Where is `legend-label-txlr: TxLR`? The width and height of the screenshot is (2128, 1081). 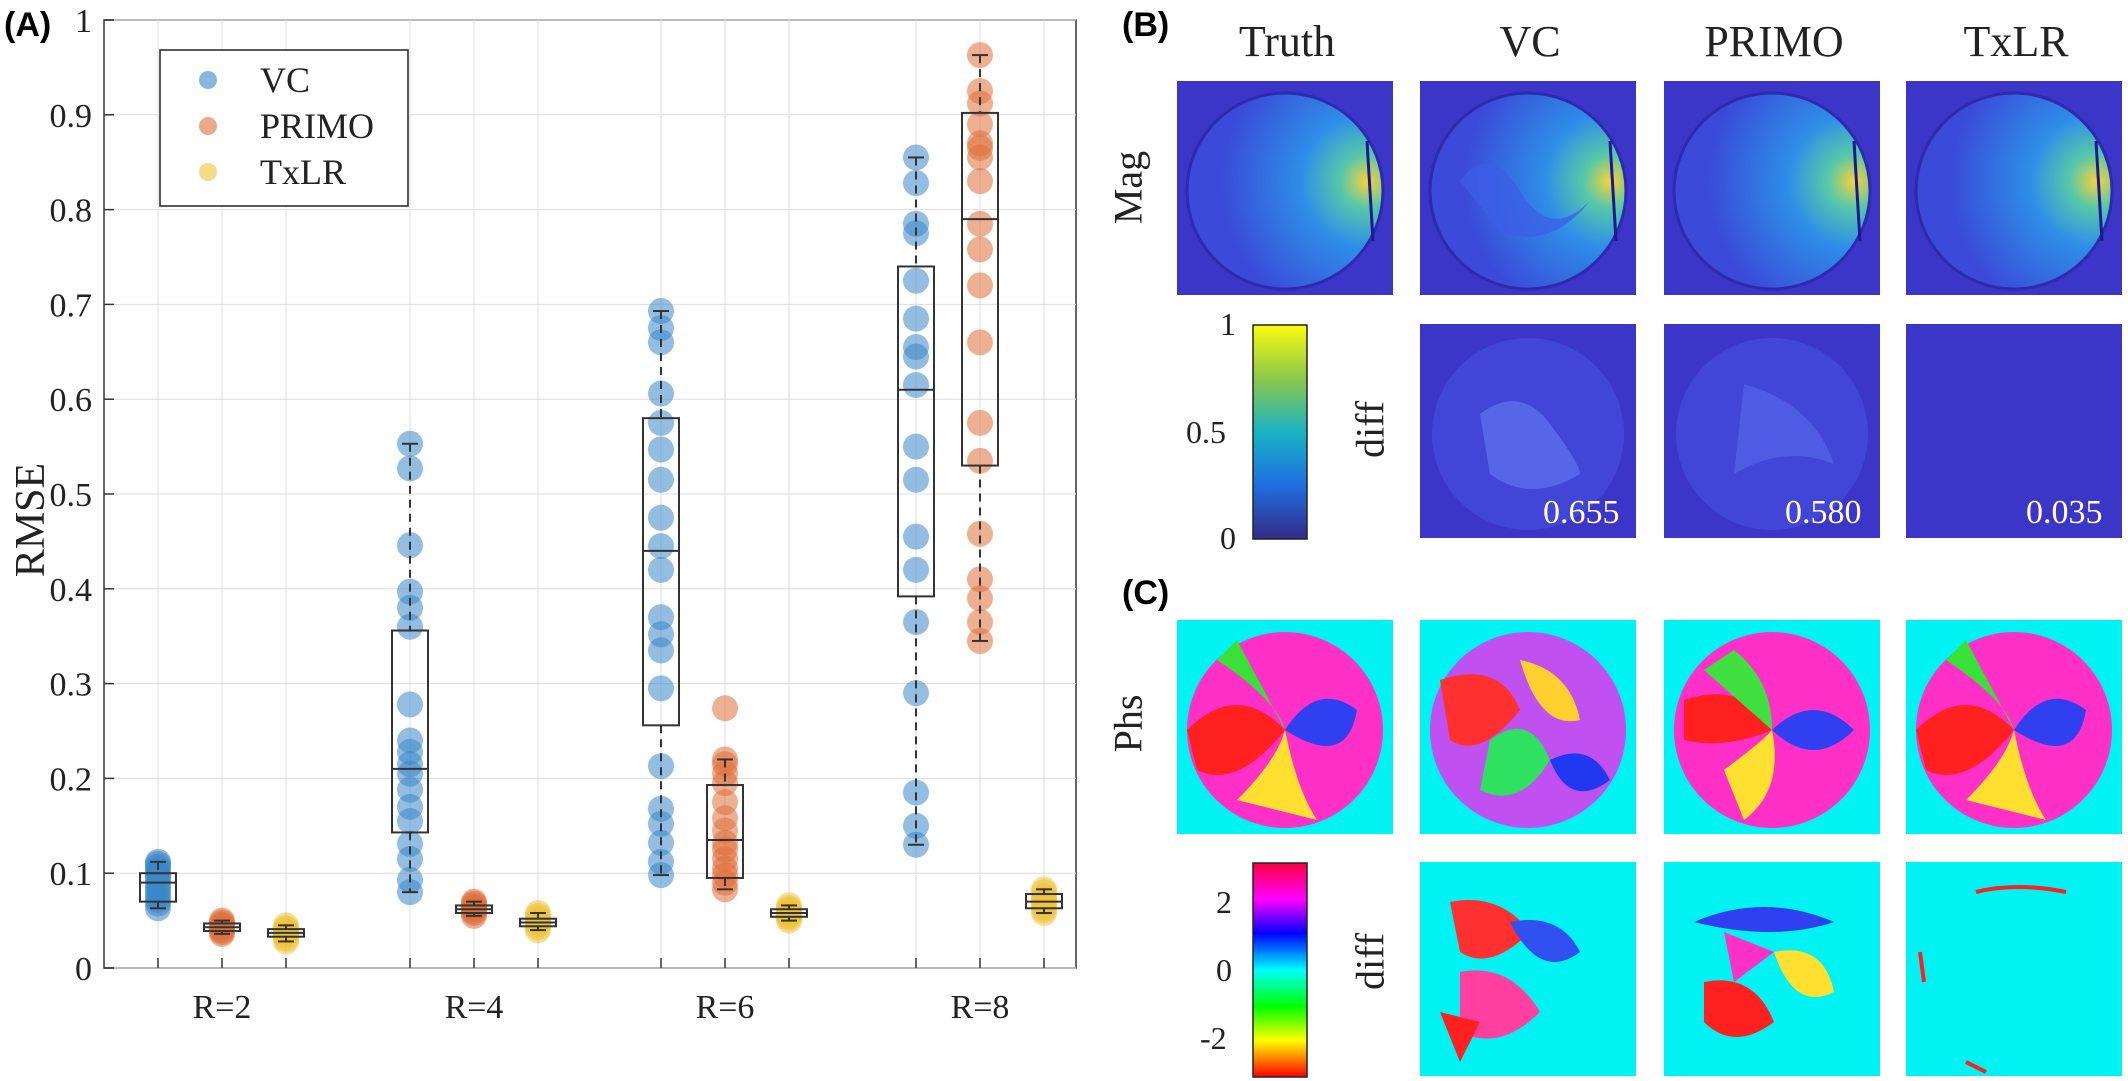
legend-label-txlr: TxLR is located at coordinates (303, 172).